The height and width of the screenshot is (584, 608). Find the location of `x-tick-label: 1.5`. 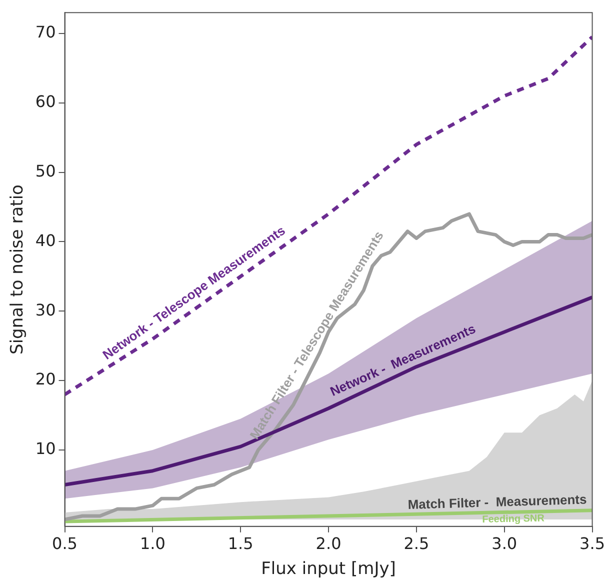

x-tick-label: 1.5 is located at coordinates (241, 544).